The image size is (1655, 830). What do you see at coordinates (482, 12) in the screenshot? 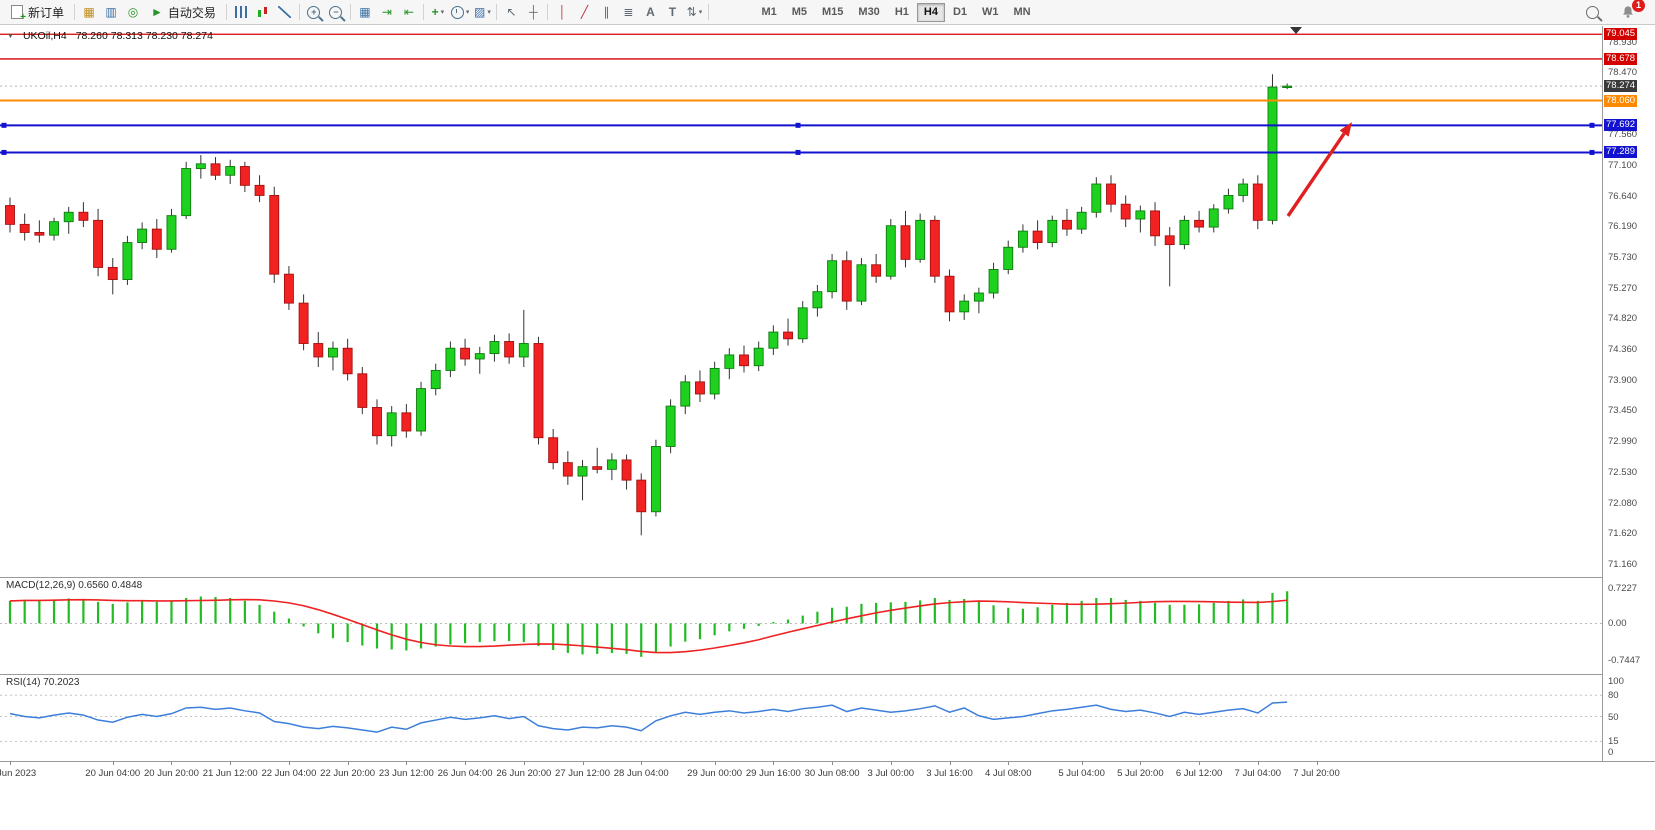
I see `templates-icon: ▨ ▾` at bounding box center [482, 12].